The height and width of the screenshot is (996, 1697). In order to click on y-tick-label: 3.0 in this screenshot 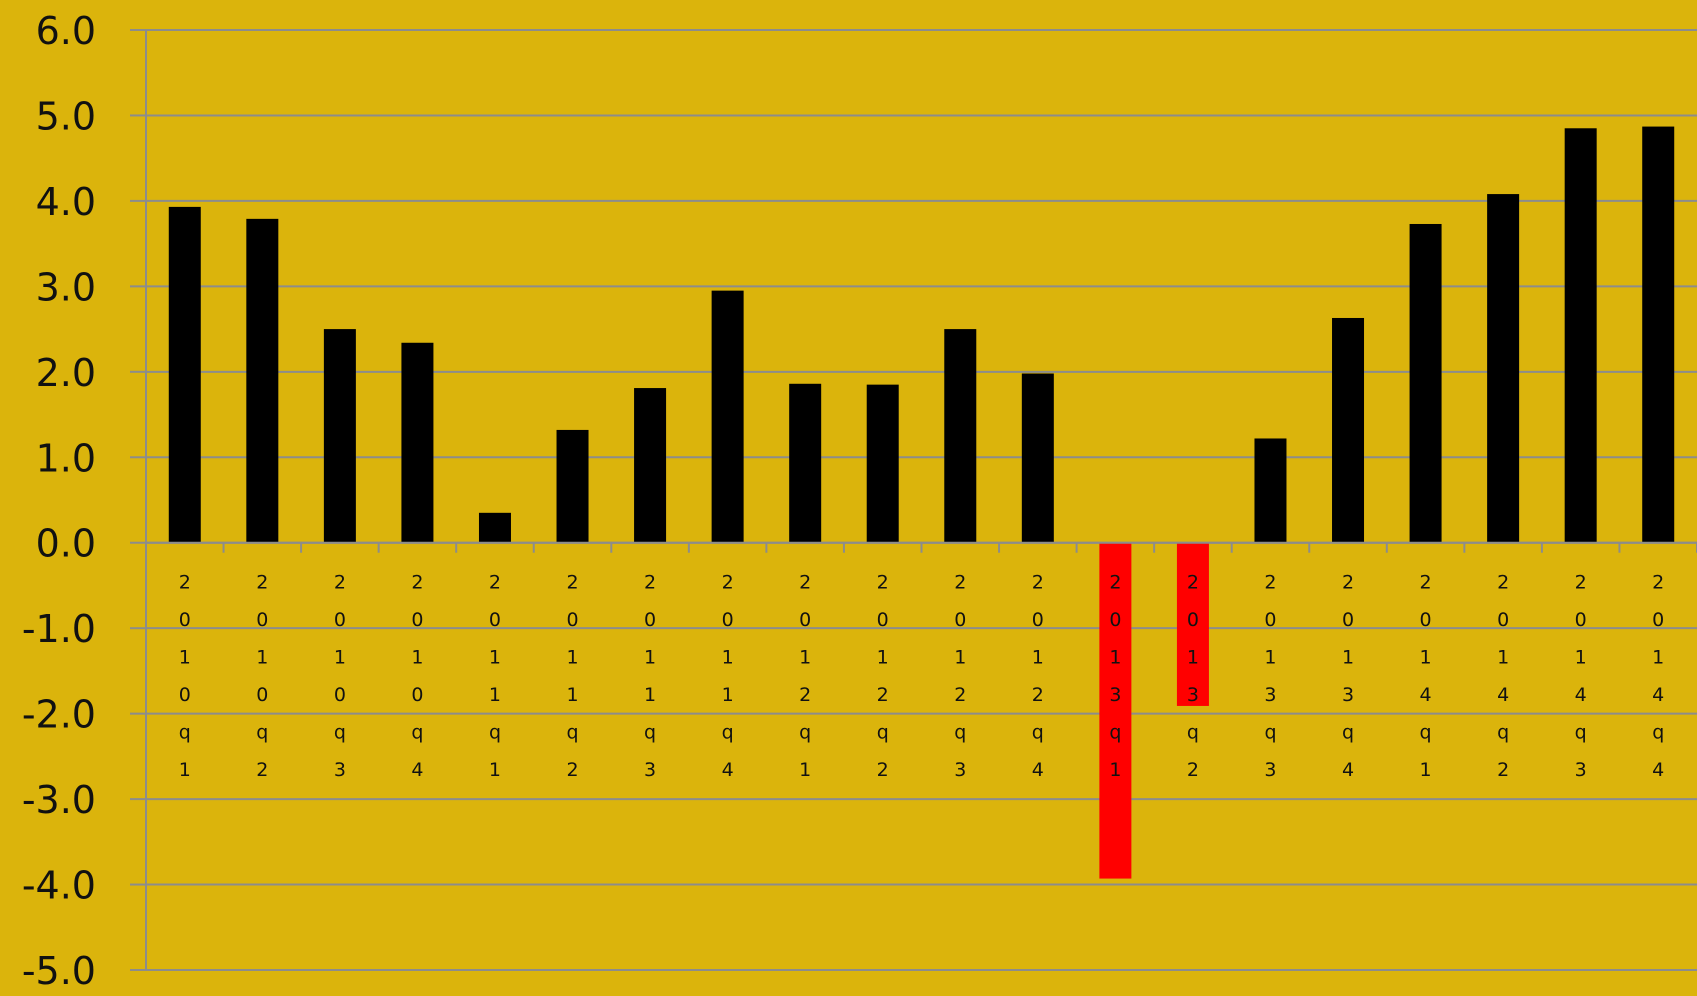, I will do `click(66, 287)`.